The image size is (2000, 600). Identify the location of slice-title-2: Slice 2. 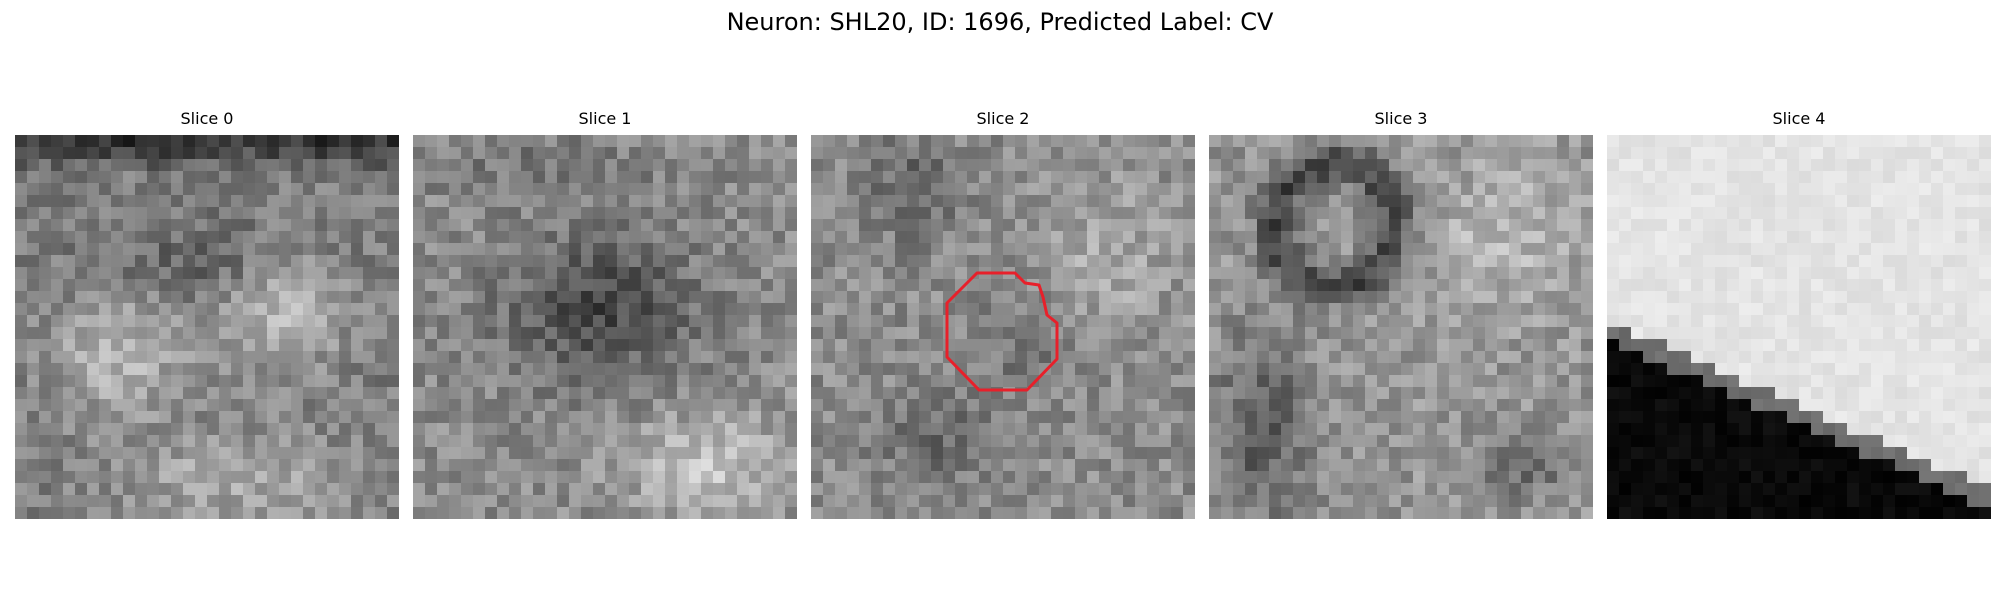
(1003, 118).